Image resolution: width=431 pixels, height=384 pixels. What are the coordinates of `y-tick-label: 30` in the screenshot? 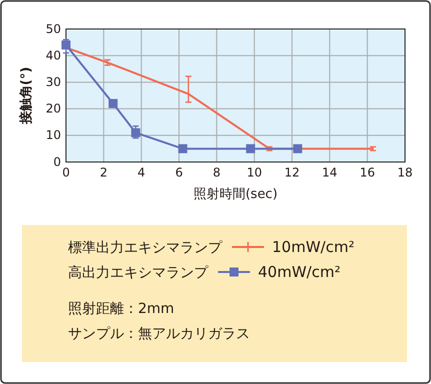 It's located at (53, 82).